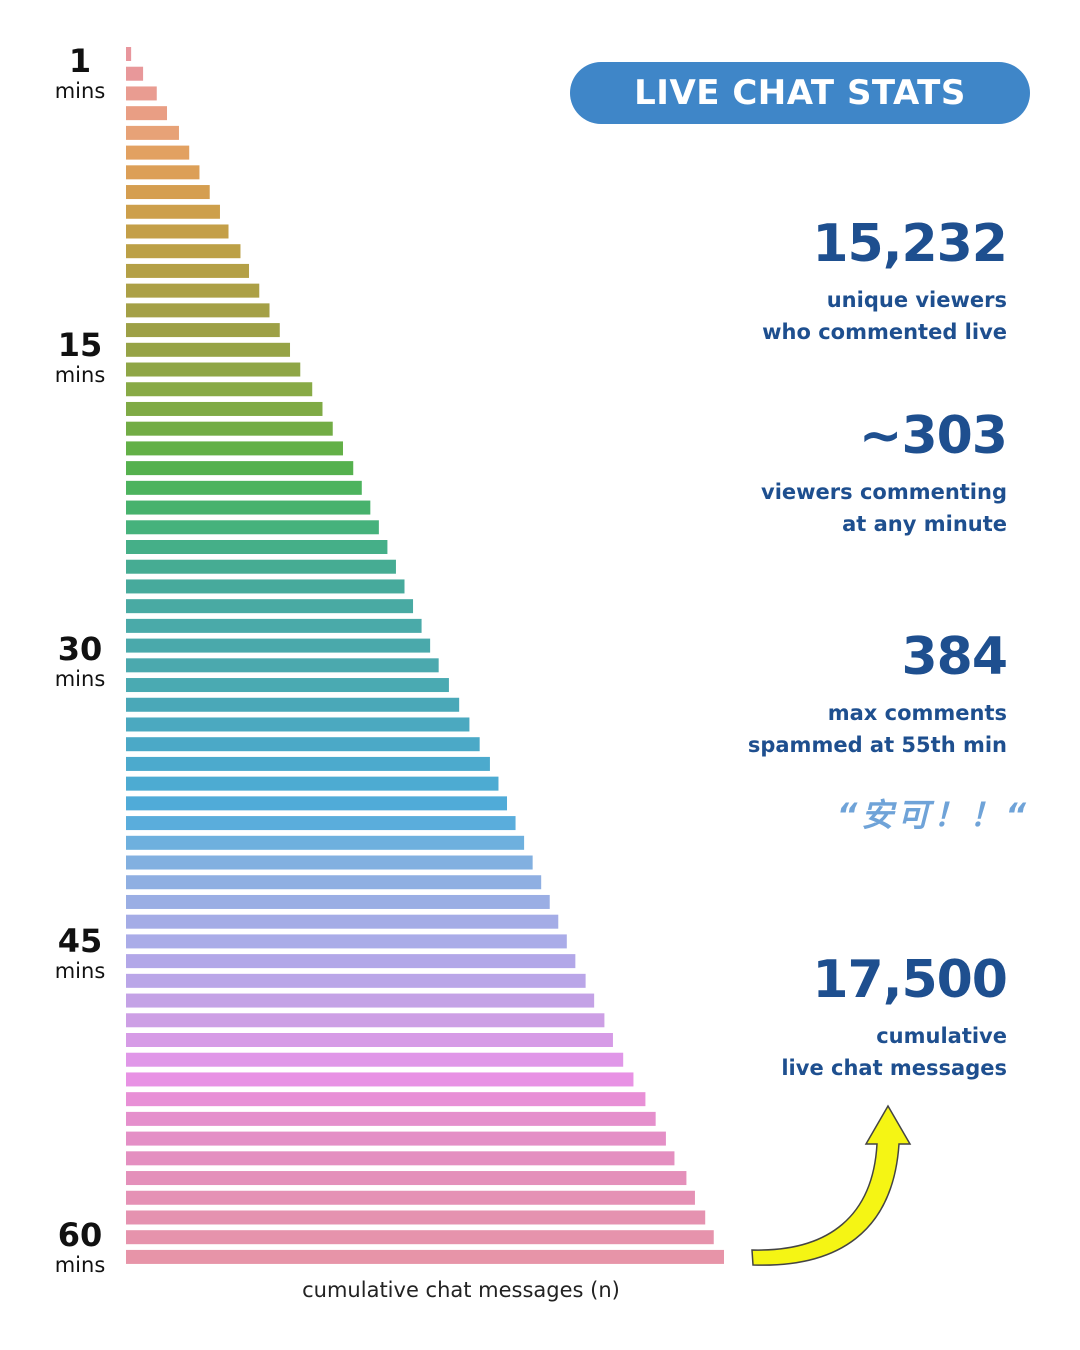 The image size is (1080, 1350). What do you see at coordinates (80, 61) in the screenshot?
I see `y-tick-number: 1` at bounding box center [80, 61].